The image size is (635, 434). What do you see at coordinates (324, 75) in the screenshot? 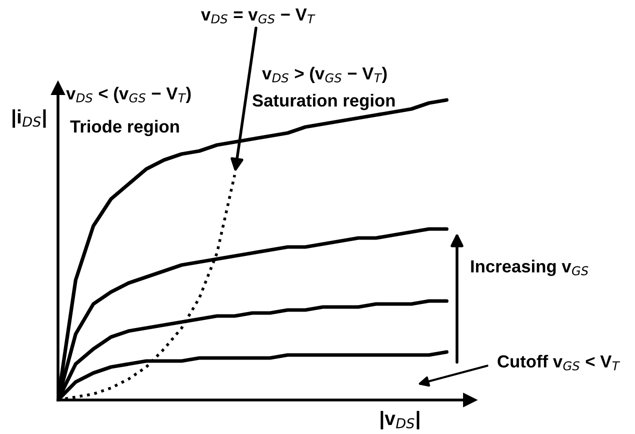
I see `text: v$_{DS}$ > (v$_{GS}$ − V$_{T}$)` at bounding box center [324, 75].